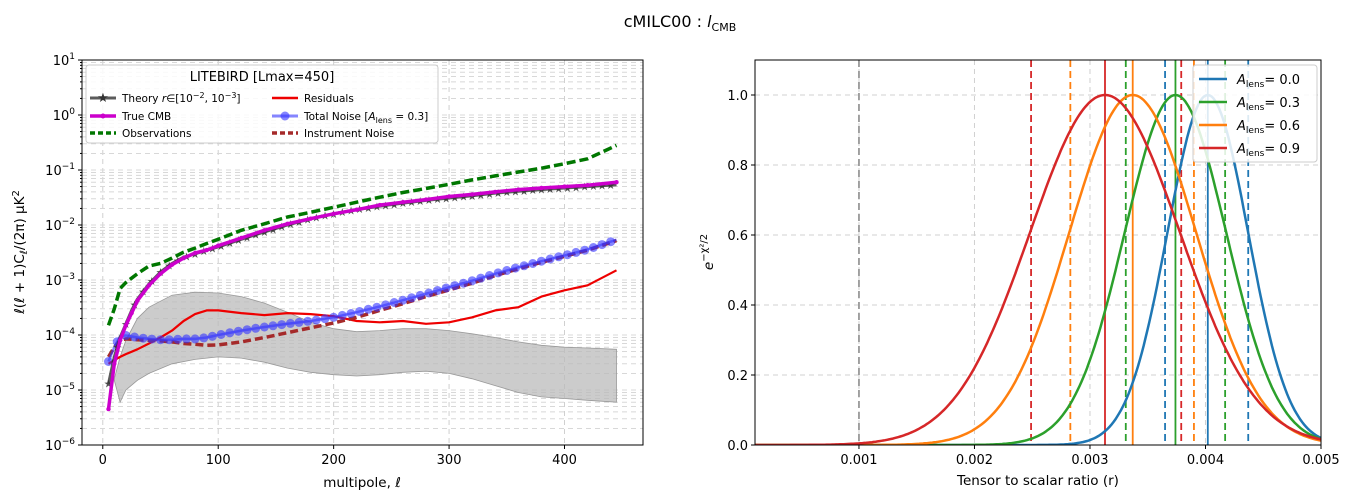 The image size is (1350, 502). What do you see at coordinates (103, 116) in the screenshot?
I see `legend-true-marker` at bounding box center [103, 116].